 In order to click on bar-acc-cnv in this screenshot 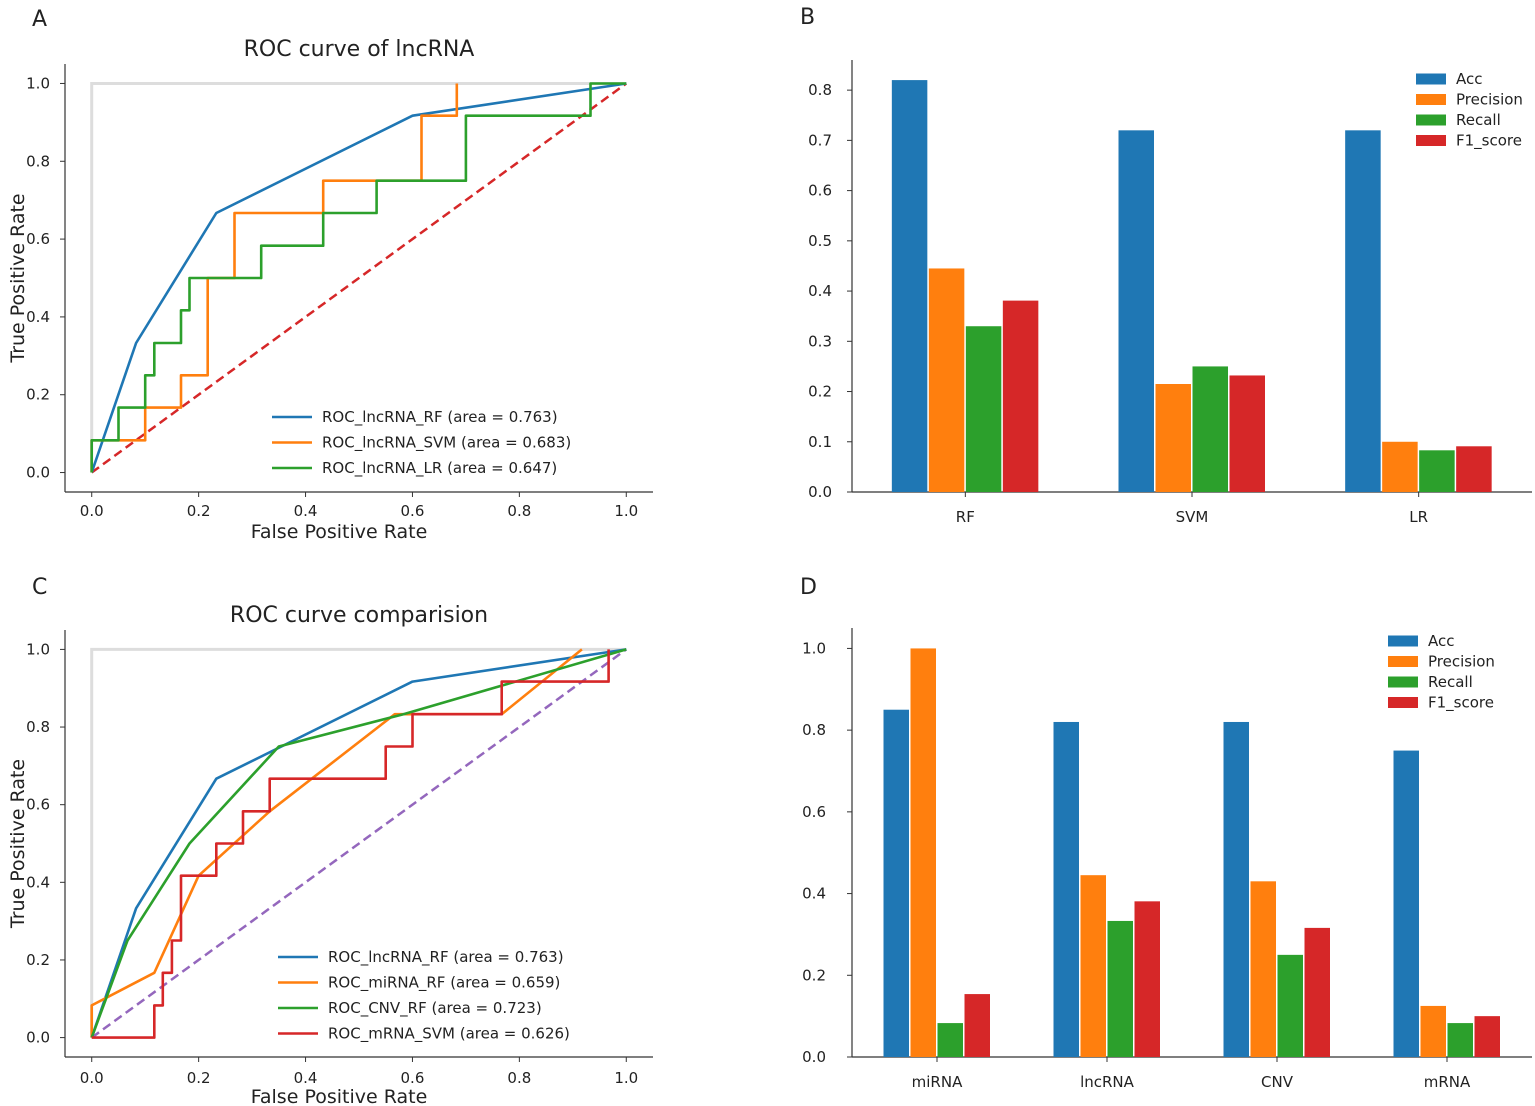, I will do `click(1236, 889)`.